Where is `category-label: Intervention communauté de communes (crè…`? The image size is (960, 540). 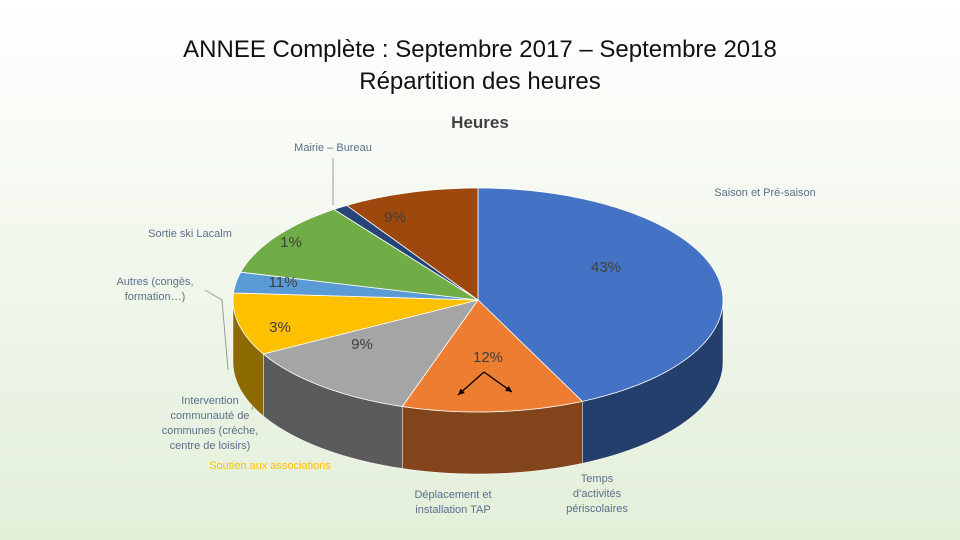 category-label: Intervention communauté de communes (crè… is located at coordinates (210, 423).